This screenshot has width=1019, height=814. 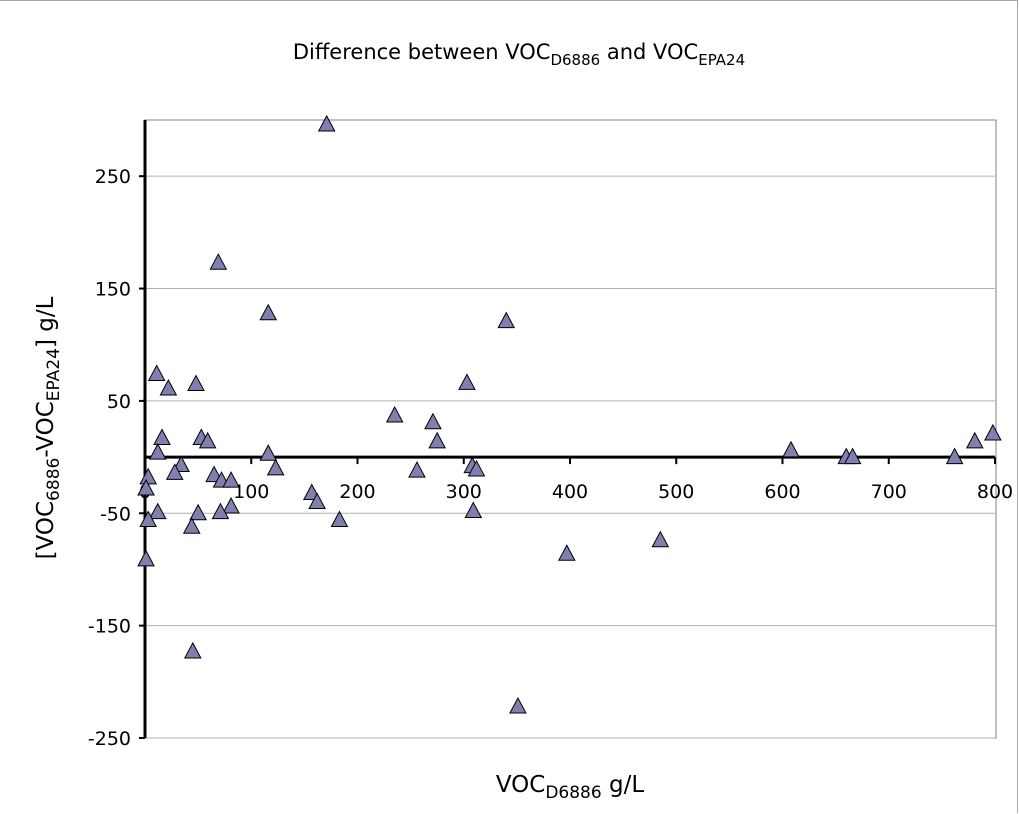 I want to click on chart-title: Difference between VOCD6886 and VOCEPA24, so click(x=519, y=54).